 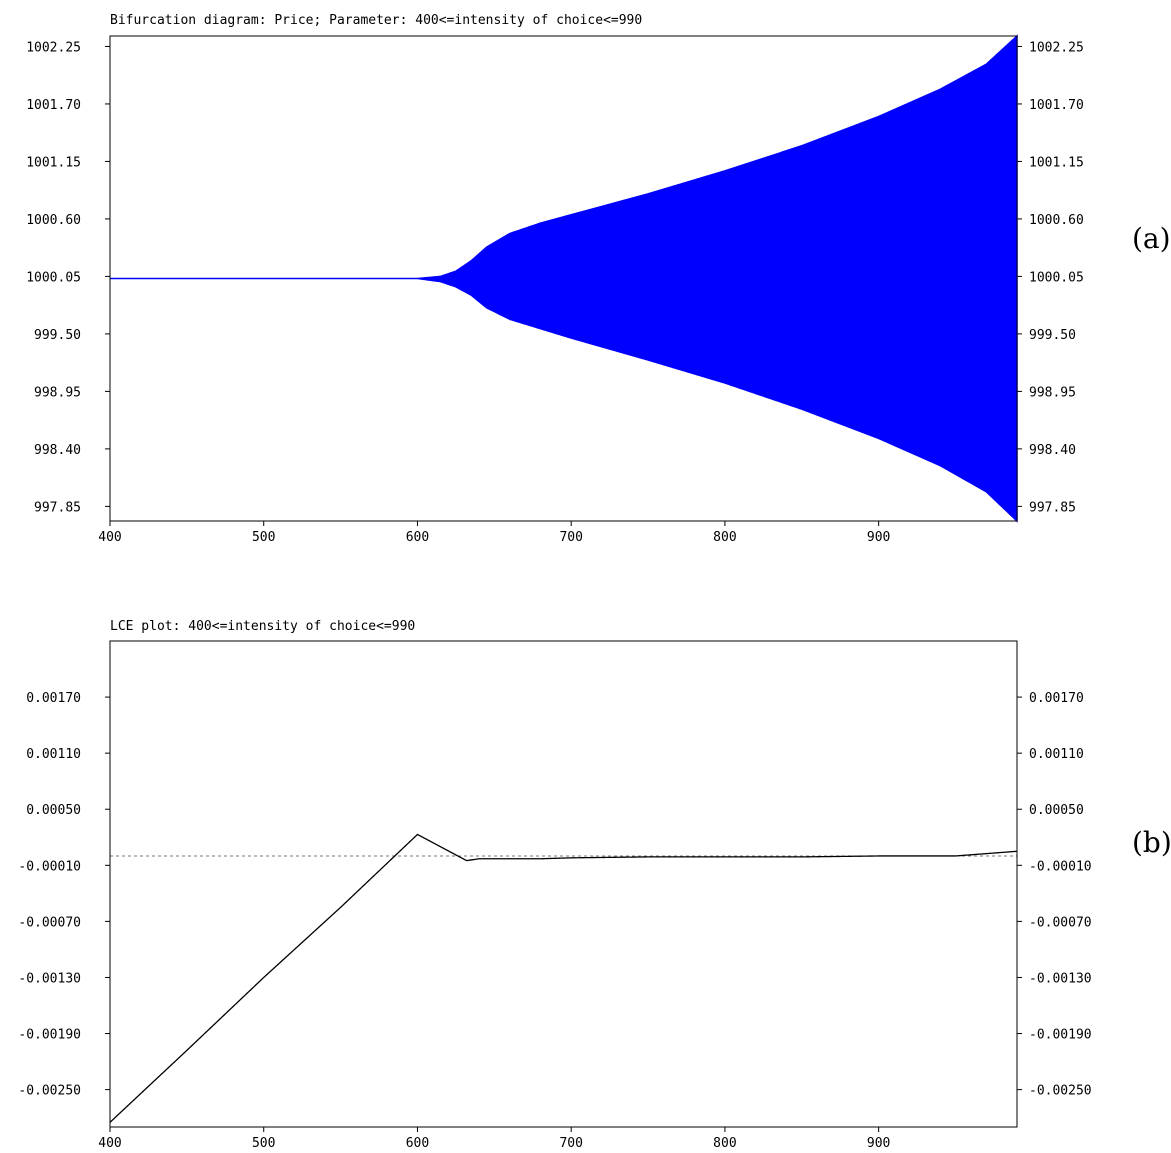 What do you see at coordinates (49, 978) in the screenshot?
I see `y-tick-label-left: -0.00130` at bounding box center [49, 978].